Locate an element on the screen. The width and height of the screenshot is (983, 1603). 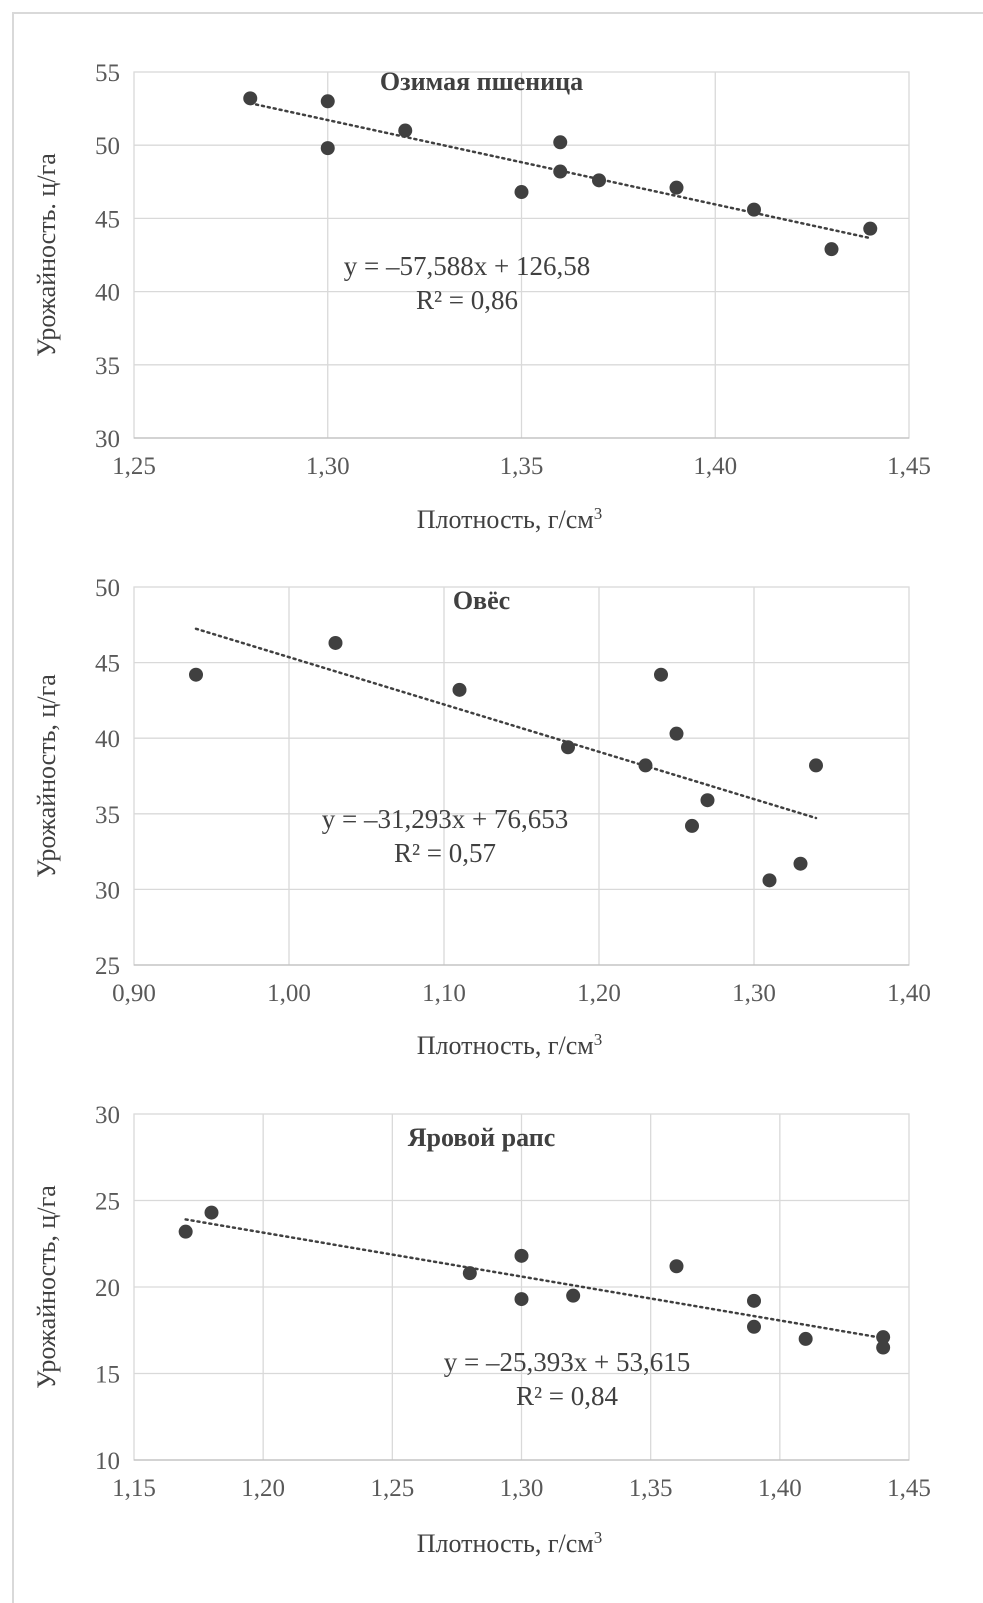
chart-1-y-tick-label: 55 is located at coordinates (107, 73).